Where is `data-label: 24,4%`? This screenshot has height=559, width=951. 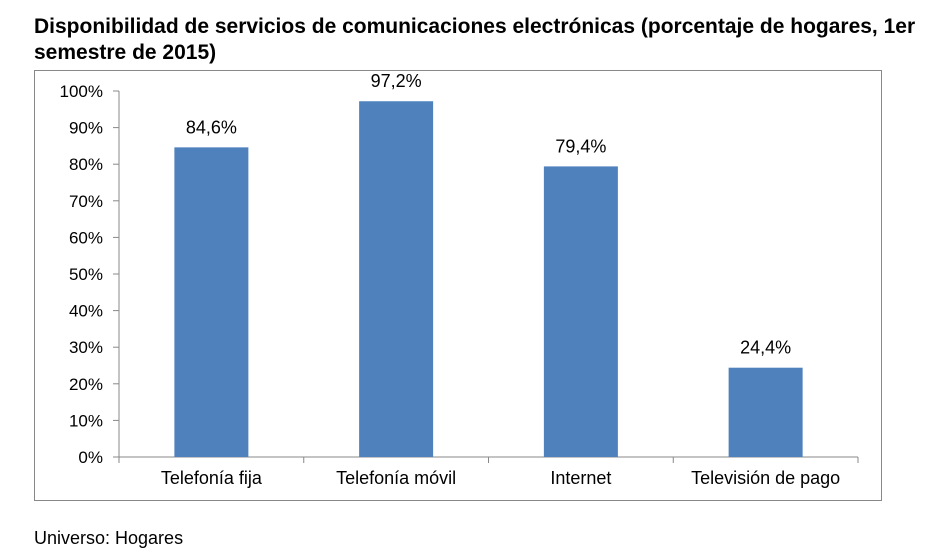 data-label: 24,4% is located at coordinates (765, 348).